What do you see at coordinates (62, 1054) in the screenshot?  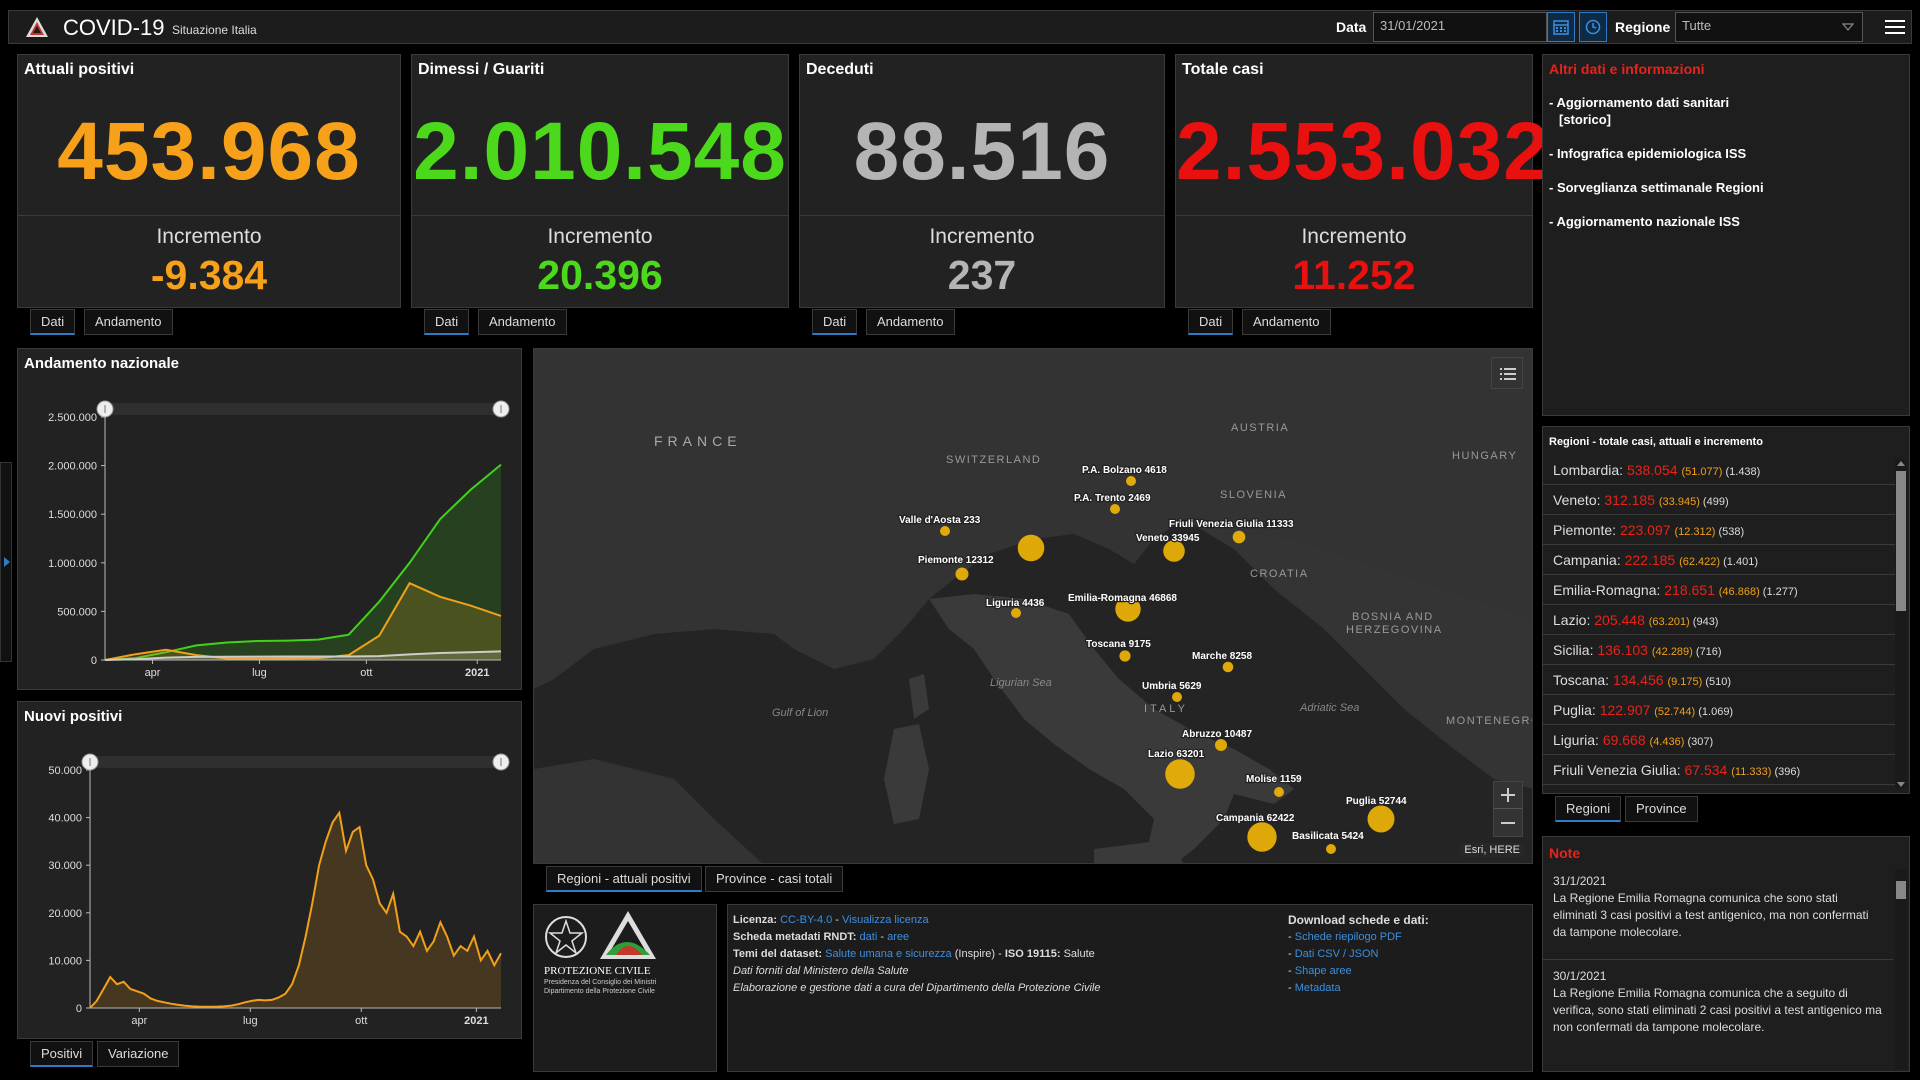 I see `tab-positivi: Positivi` at bounding box center [62, 1054].